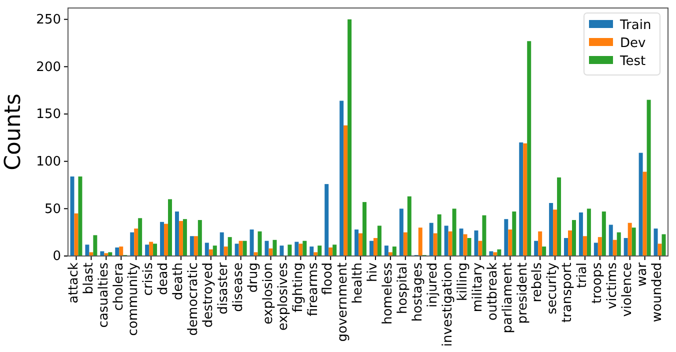 The image size is (676, 352). What do you see at coordinates (635, 25) in the screenshot?
I see `legend-label: Train` at bounding box center [635, 25].